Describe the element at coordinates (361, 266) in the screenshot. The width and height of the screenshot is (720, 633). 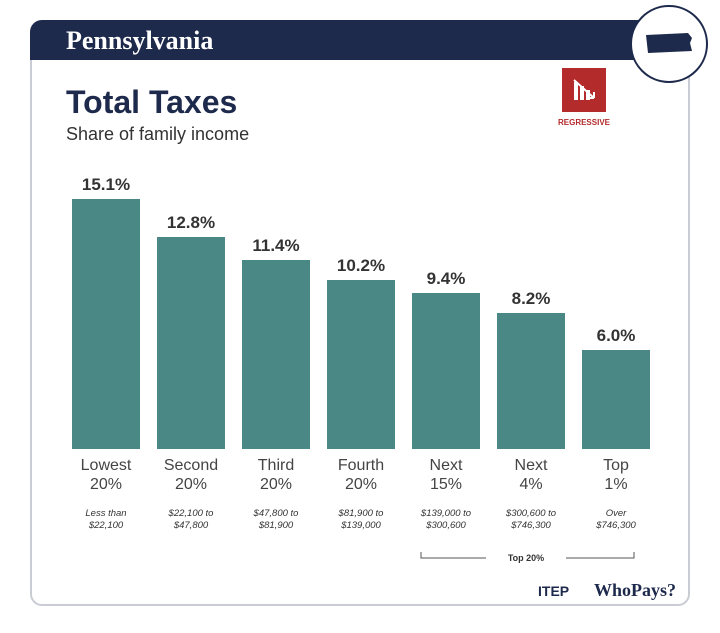
I see `value-label: 10.2%` at that location.